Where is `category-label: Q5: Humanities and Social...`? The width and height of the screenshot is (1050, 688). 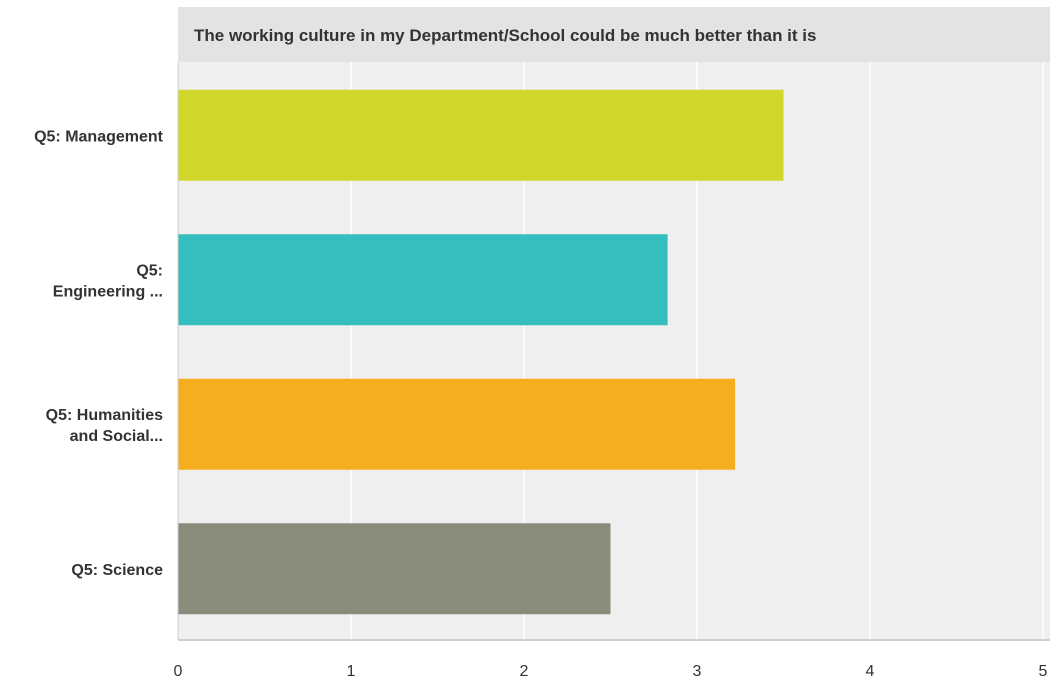
category-label: Q5: Humanities and Social... is located at coordinates (104, 426).